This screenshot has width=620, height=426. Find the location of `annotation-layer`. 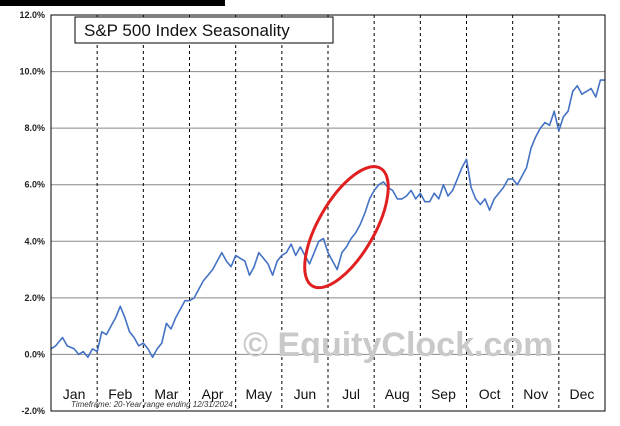

annotation-layer is located at coordinates (346, 227).